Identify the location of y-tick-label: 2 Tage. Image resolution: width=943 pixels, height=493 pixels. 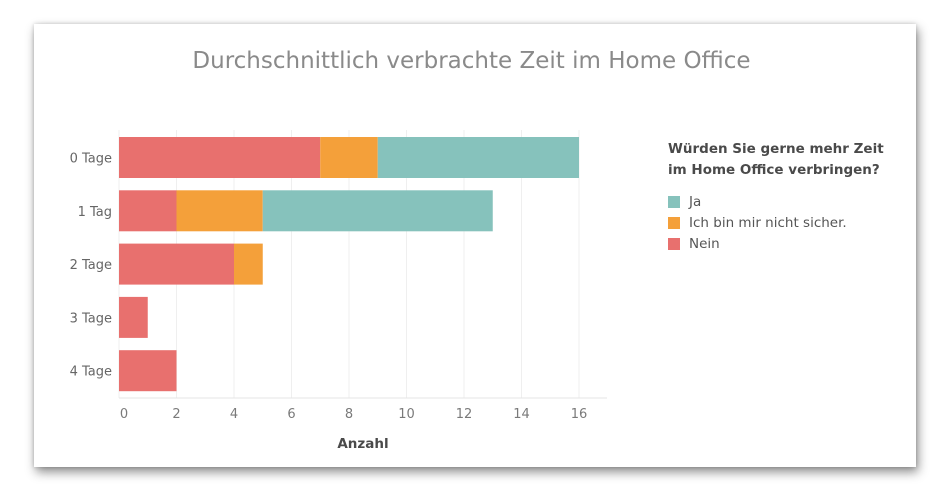
(91, 265).